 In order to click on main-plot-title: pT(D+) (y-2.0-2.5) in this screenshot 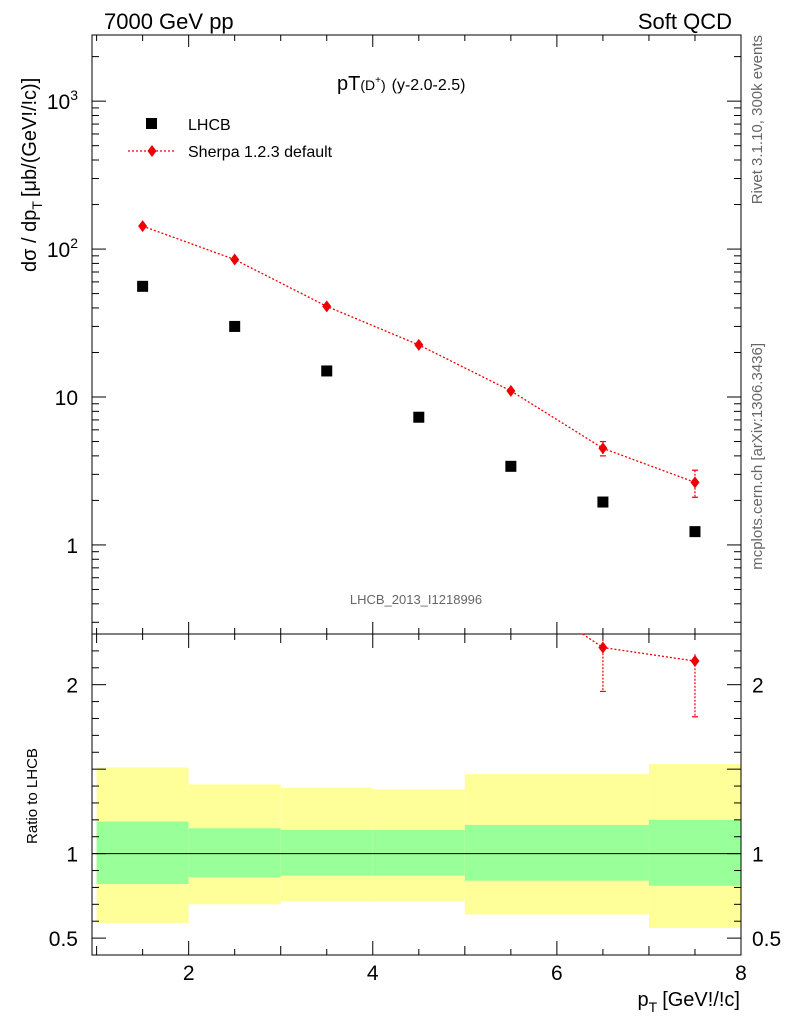, I will do `click(401, 84)`.